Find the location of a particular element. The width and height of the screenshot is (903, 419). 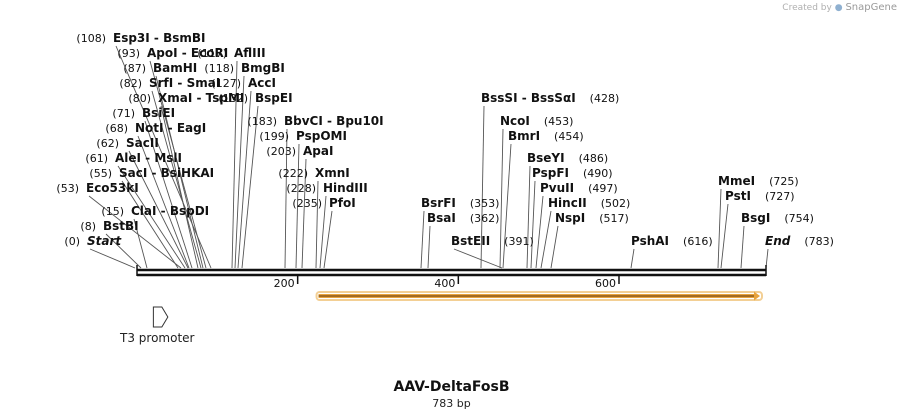

site-label: Eco53kI is located at coordinates (112, 188).